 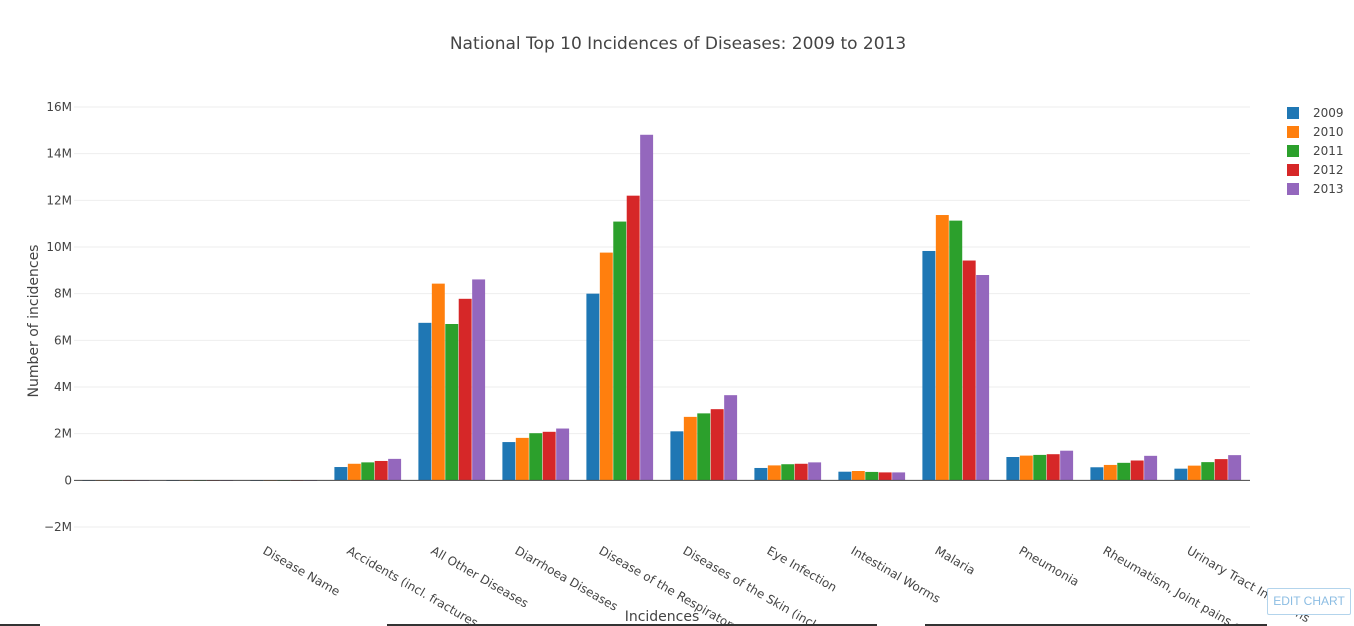 I want to click on y-tick-label: −2M, so click(x=58, y=527).